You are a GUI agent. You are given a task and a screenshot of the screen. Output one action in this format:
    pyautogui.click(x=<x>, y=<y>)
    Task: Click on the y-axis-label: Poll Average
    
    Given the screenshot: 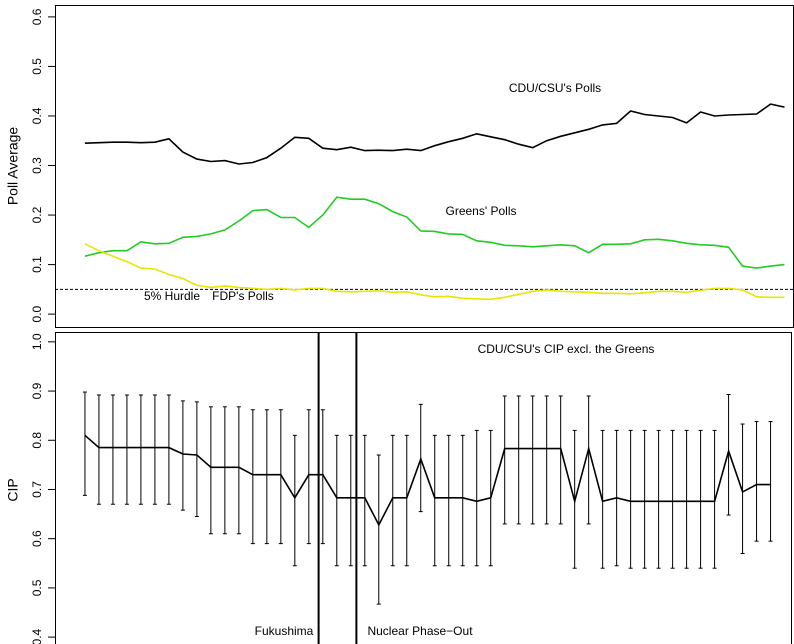 What is the action you would take?
    pyautogui.click(x=13, y=166)
    